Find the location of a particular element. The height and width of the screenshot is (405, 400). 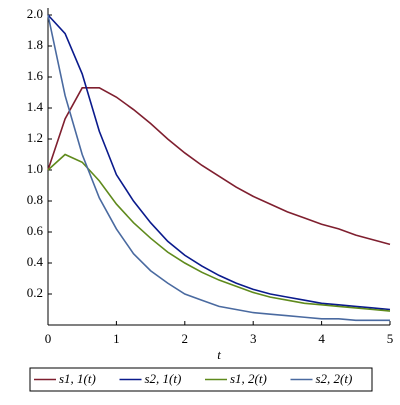

x-tick-label: 4 is located at coordinates (321, 338).